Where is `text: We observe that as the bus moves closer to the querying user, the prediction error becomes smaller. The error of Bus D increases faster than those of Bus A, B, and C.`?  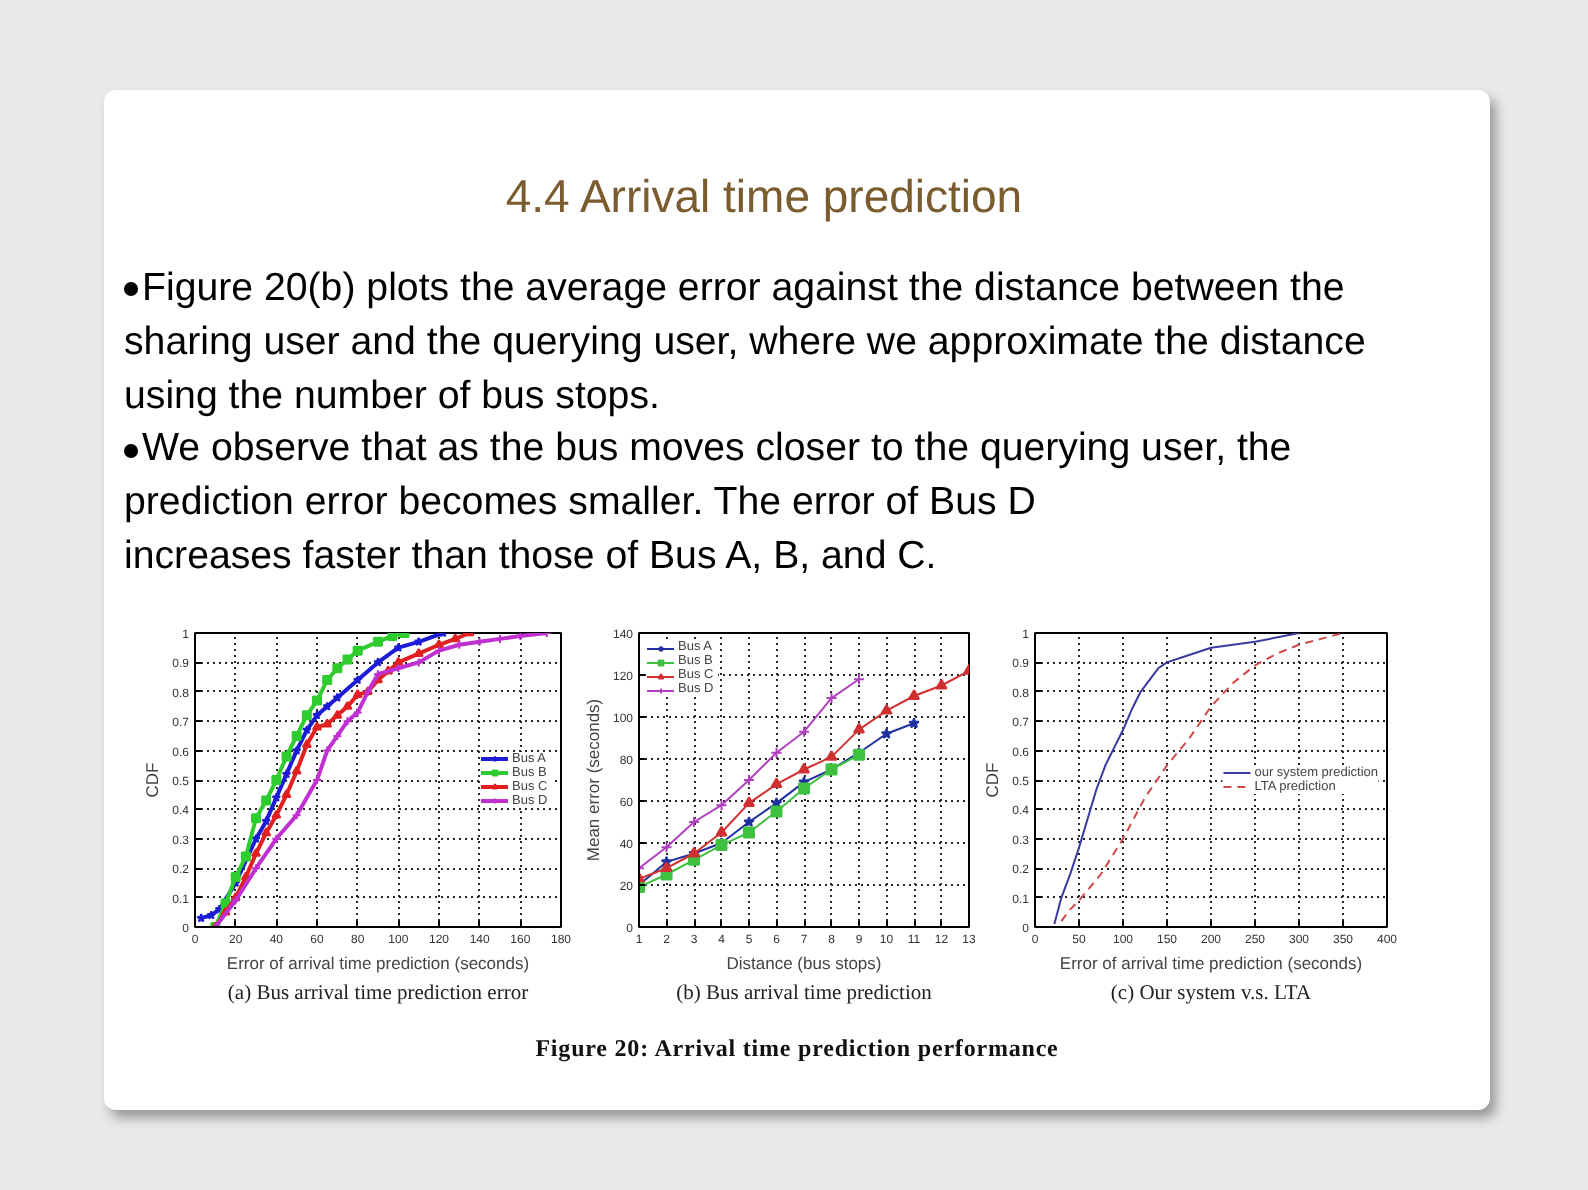
text: We observe that as the bus moves closer to the querying user, the prediction error becomes smaller. The error of Bus D increases faster than those of Bus A, B, and C. is located at coordinates (709, 503).